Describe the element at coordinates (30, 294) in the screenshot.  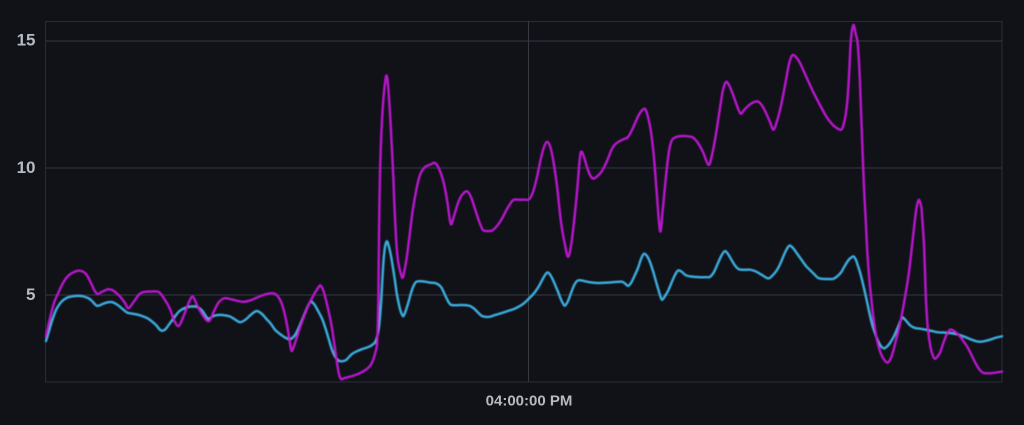
I see `svg-text: 5` at that location.